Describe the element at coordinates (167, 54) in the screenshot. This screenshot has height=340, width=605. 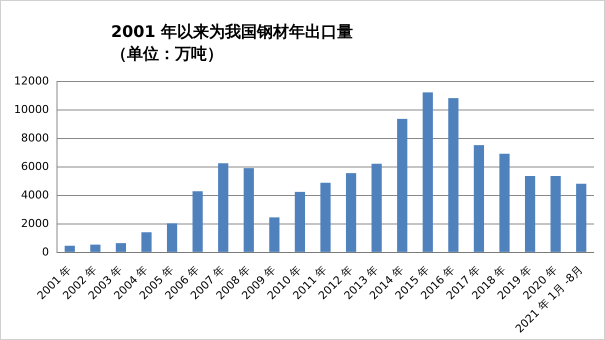
I see `chart-subtitle: （单位：万吨）` at that location.